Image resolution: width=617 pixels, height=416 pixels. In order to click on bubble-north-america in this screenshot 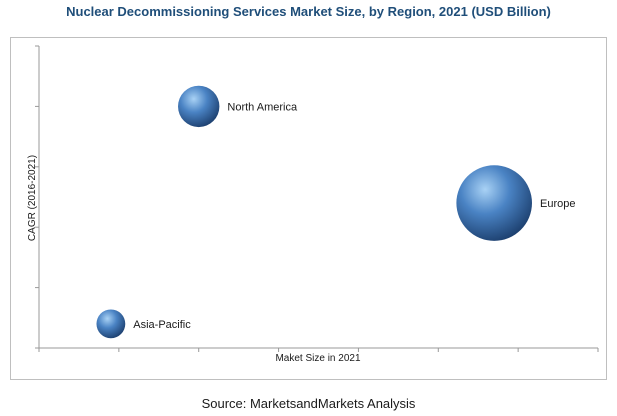, I will do `click(199, 106)`.